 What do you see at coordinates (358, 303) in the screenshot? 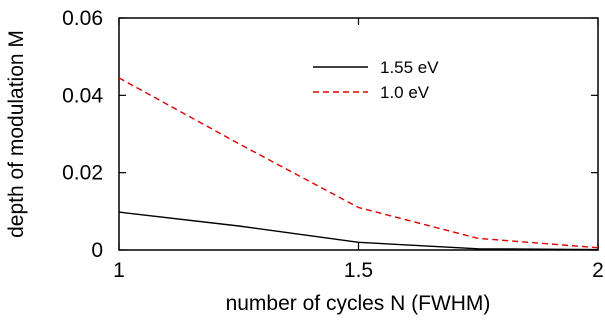
I see `x-axis-label: number of cycles N (FWHM)` at bounding box center [358, 303].